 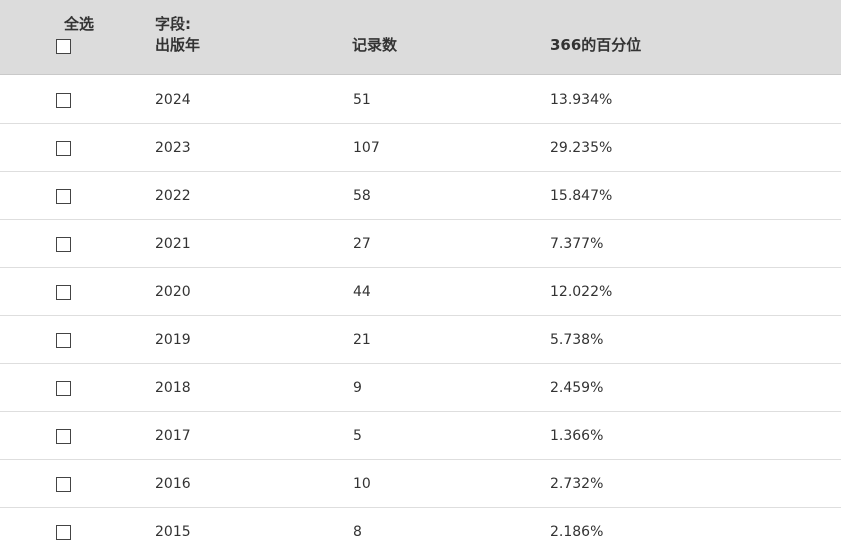 I want to click on table-row: 2022 58 15.847%, so click(x=420, y=196).